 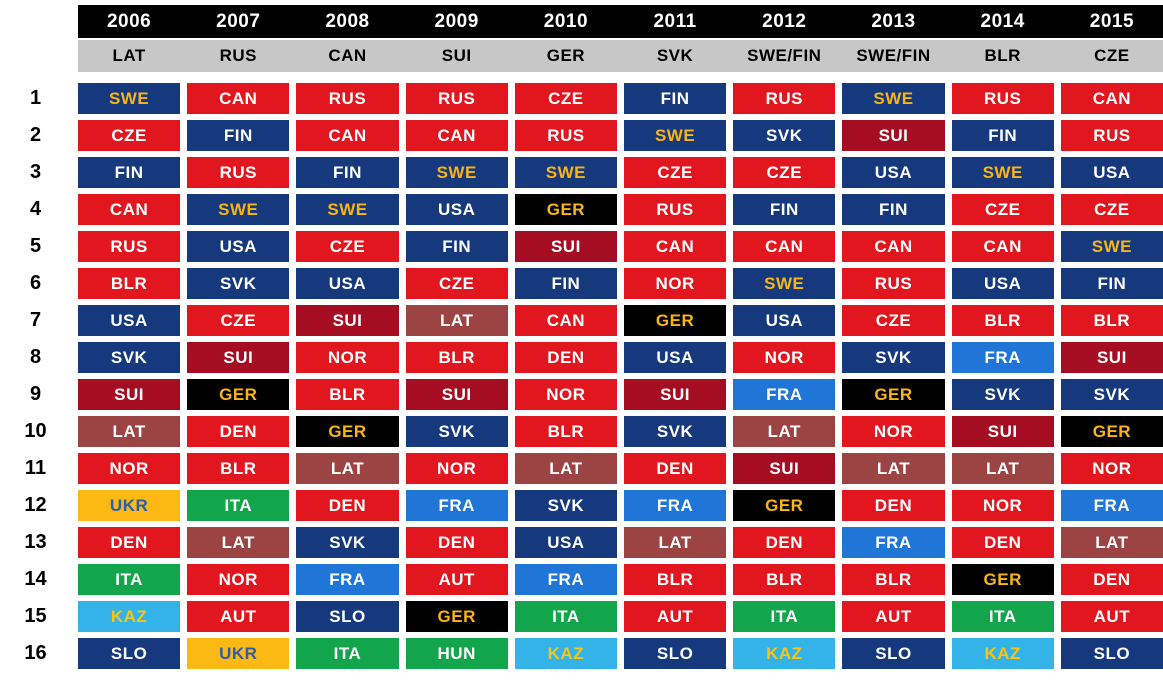 What do you see at coordinates (35, 209) in the screenshot?
I see `rank-label: 4` at bounding box center [35, 209].